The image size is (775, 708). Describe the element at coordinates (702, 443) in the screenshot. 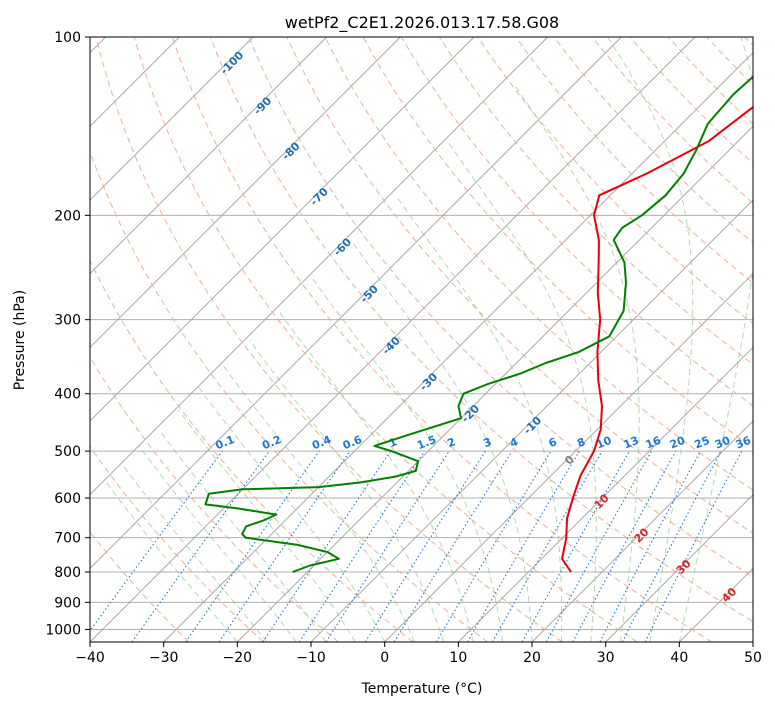

I see `mixing-ratio-label: 25` at that location.